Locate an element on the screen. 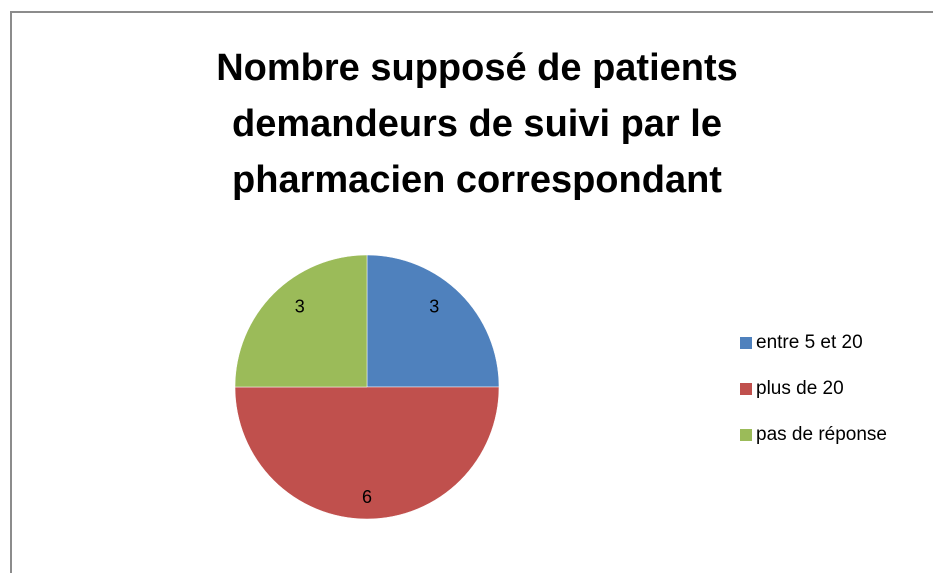  legend-label: pas de réponse is located at coordinates (821, 434).